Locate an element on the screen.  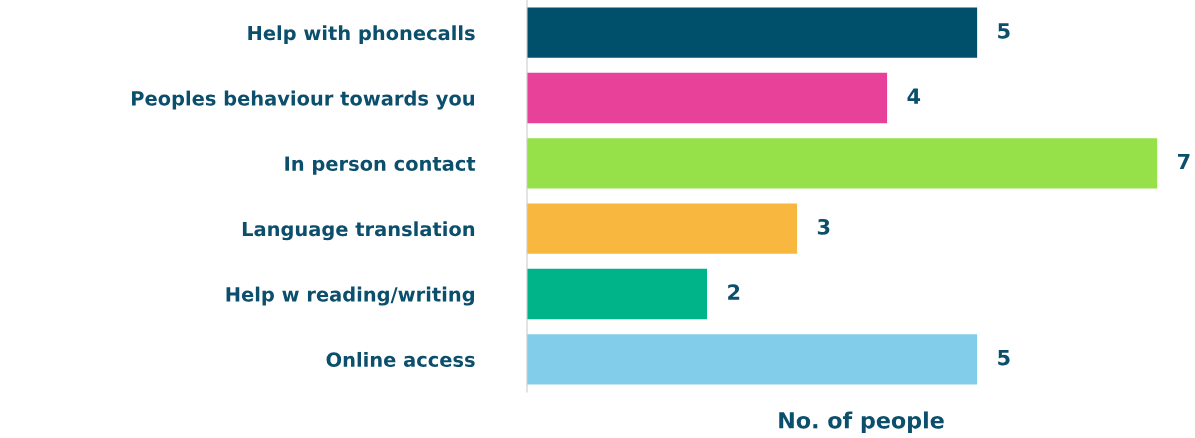
y-tick-label: In person contact is located at coordinates (380, 165).